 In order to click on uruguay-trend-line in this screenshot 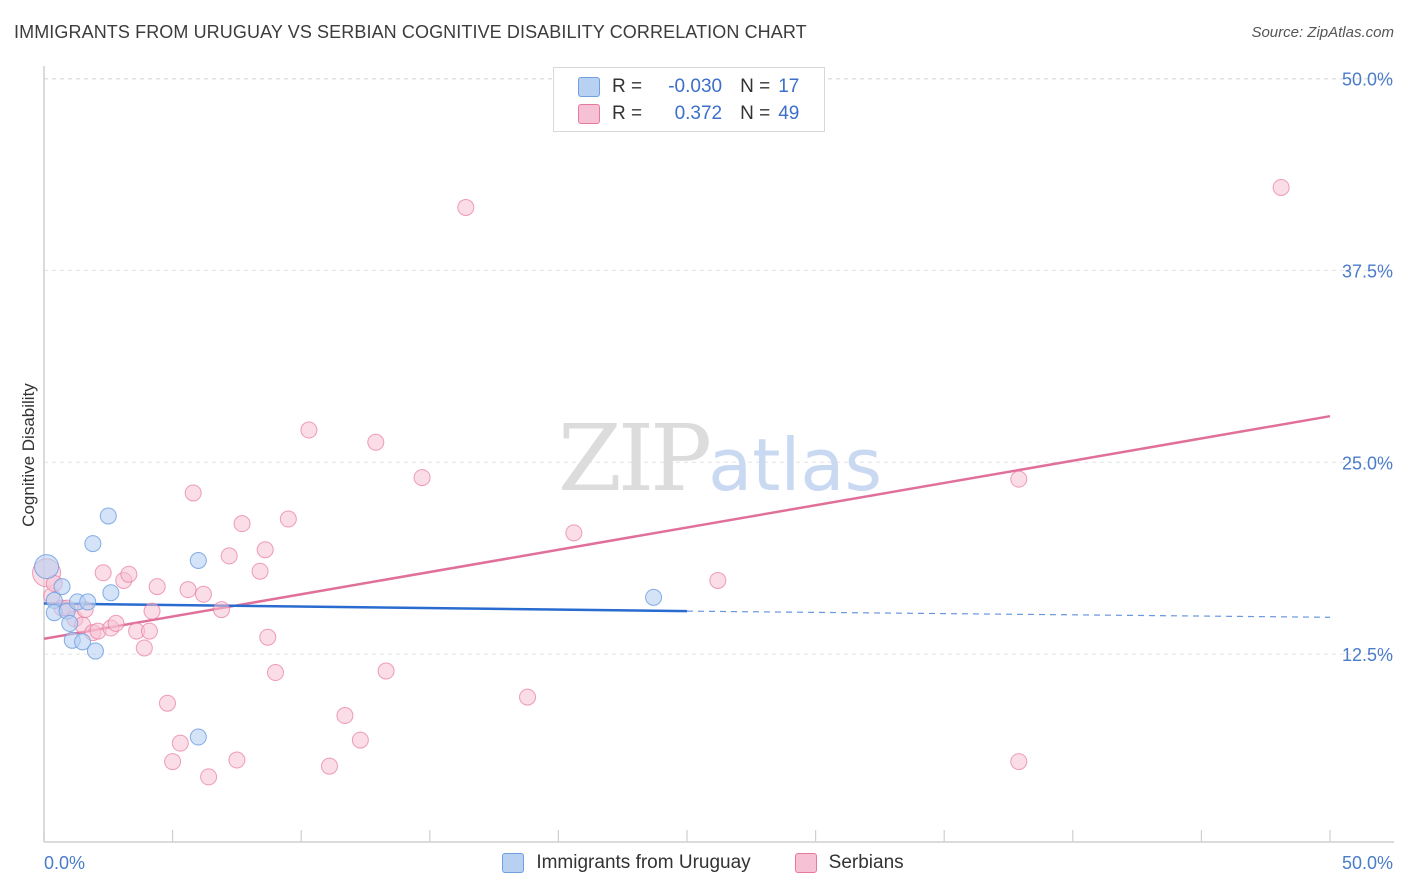, I will do `click(365, 607)`.